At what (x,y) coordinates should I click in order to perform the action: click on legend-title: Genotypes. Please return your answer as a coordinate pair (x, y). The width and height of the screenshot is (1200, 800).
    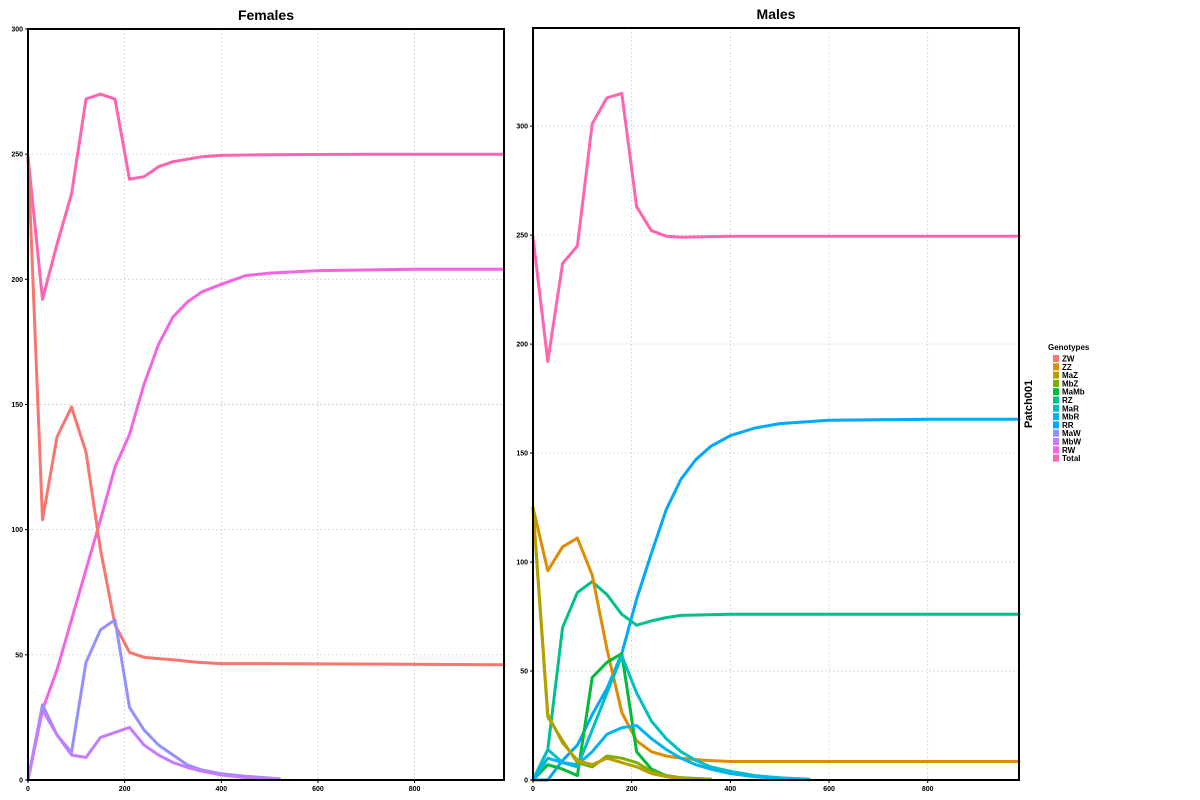
    Looking at the image, I should click on (1069, 347).